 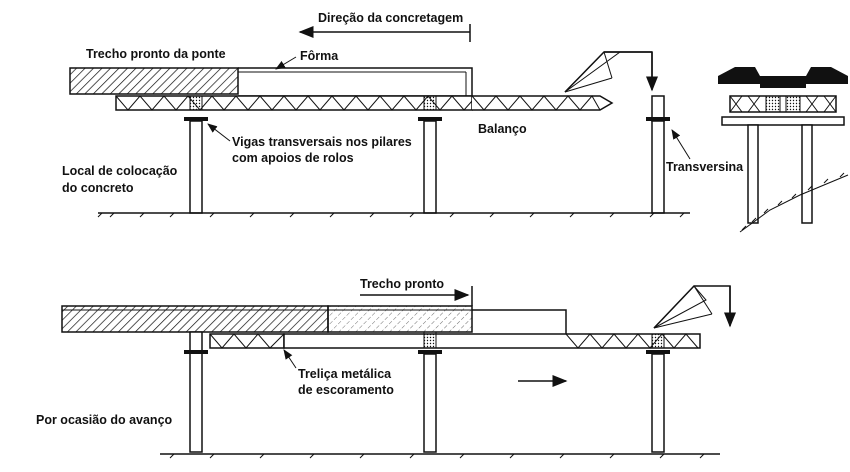 I want to click on truss-bottom, so click(x=455, y=341).